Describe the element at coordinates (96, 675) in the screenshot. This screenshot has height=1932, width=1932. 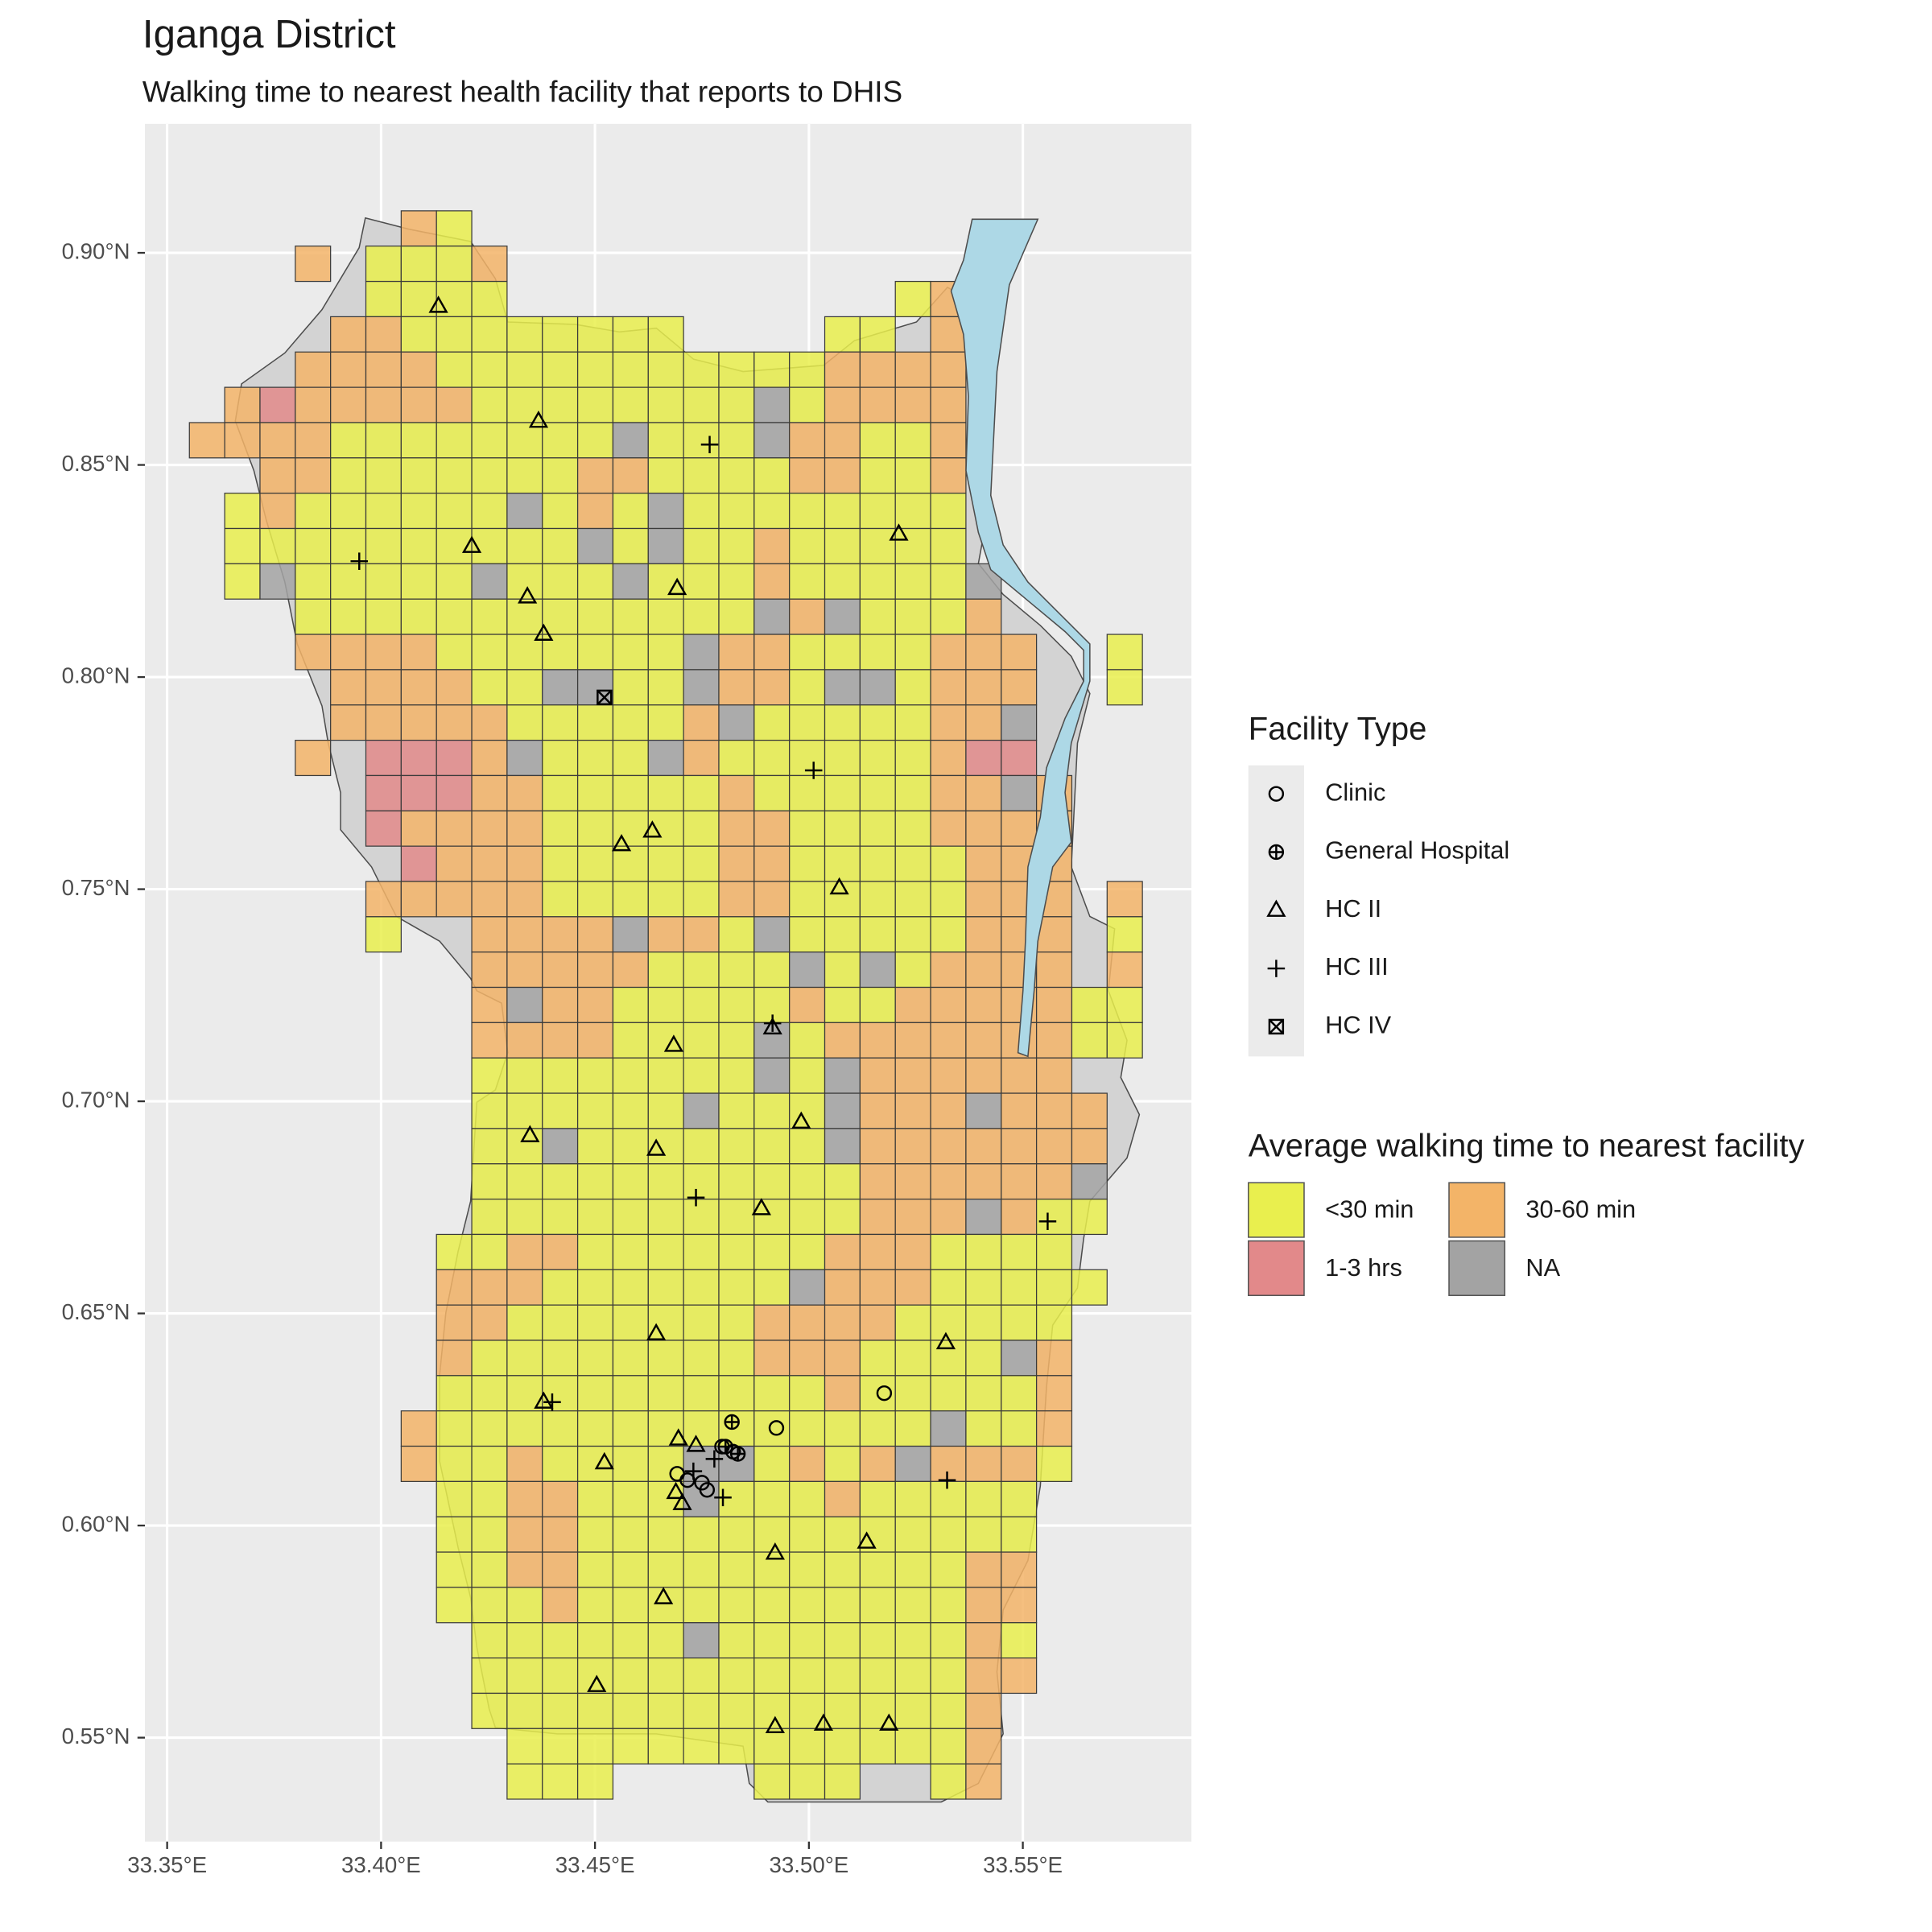
I see `y-tick-label: 0.80°N` at that location.